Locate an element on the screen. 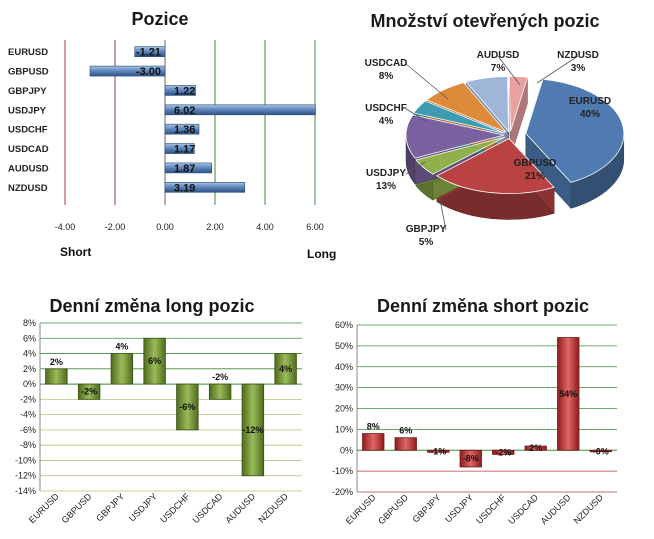  data-label: -6% is located at coordinates (187, 407).